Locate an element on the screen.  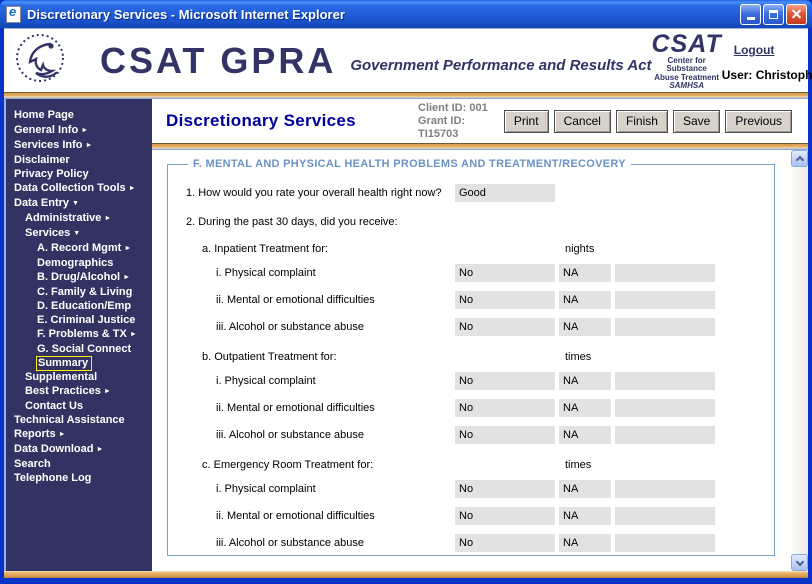
q2c-ii-answer-field: No is located at coordinates (505, 516).